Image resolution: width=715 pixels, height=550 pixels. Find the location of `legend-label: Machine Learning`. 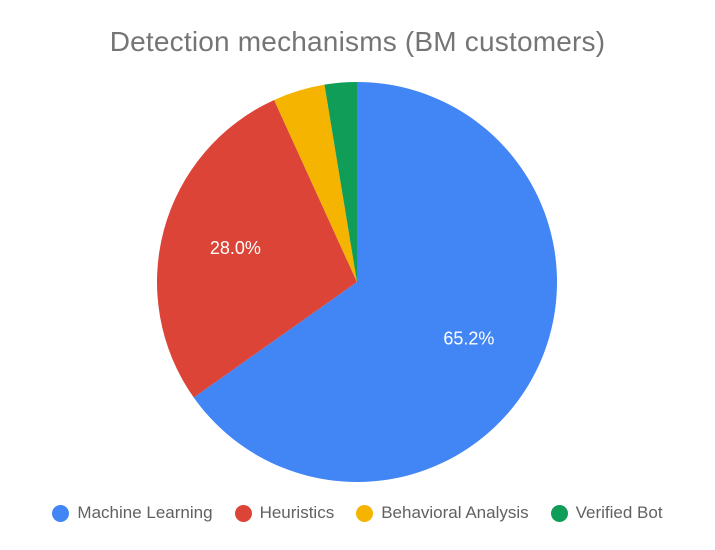

legend-label: Machine Learning is located at coordinates (145, 512).